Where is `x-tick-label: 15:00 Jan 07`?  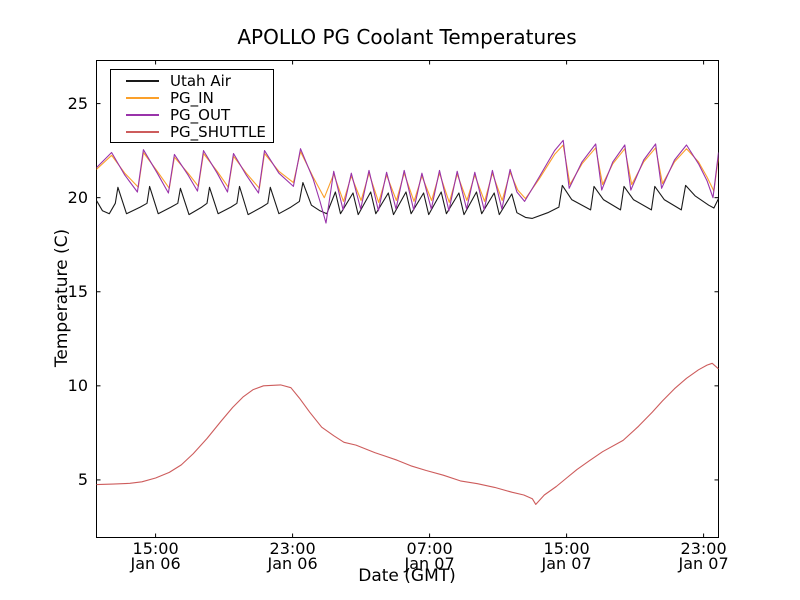 x-tick-label: 15:00 Jan 07 is located at coordinates (567, 556).